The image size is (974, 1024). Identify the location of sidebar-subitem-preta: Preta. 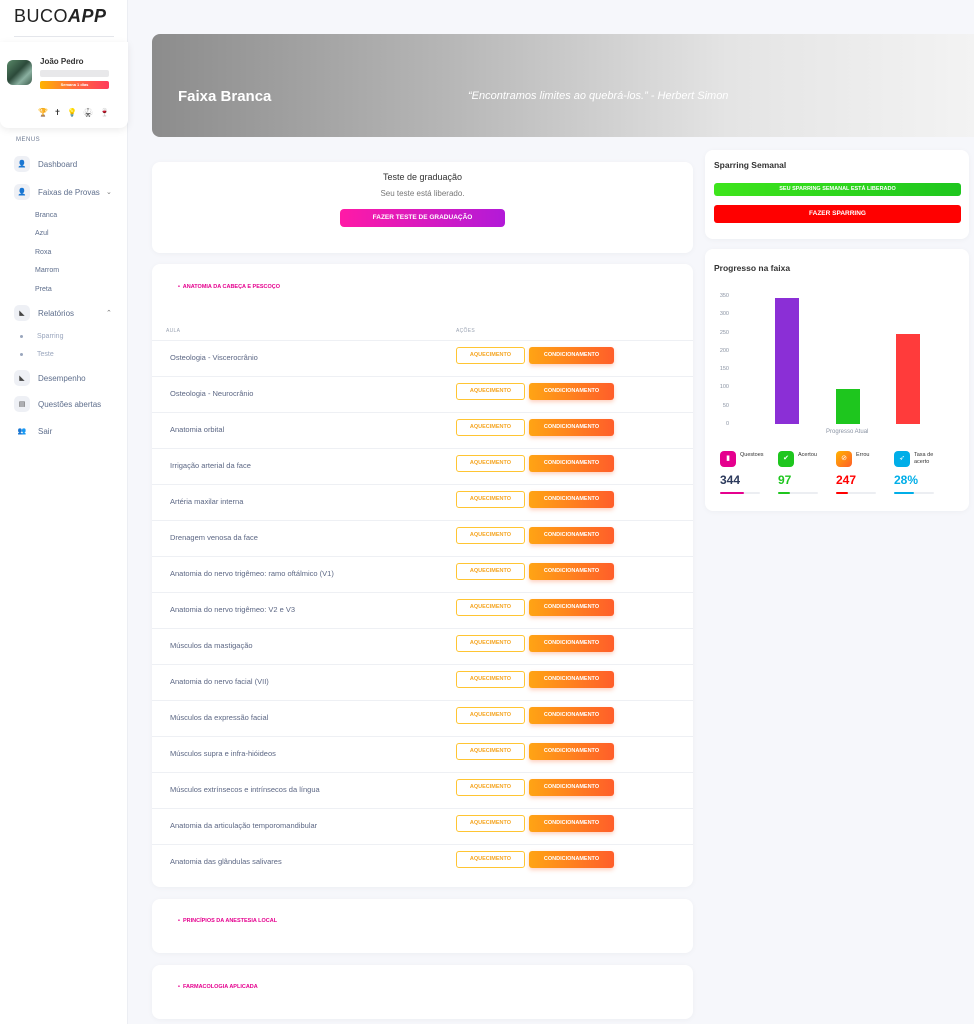
(43, 289).